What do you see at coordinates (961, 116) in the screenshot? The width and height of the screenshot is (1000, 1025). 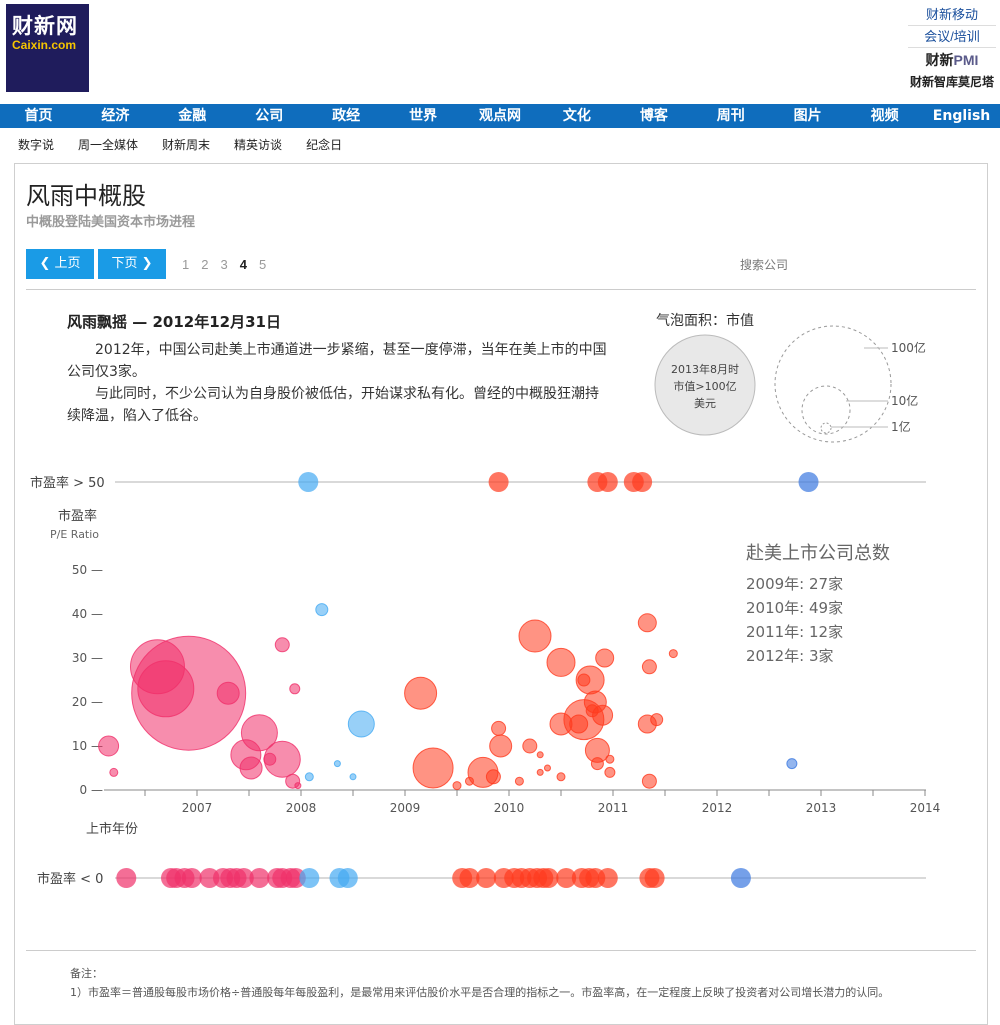 I see `nav-item-12: English` at bounding box center [961, 116].